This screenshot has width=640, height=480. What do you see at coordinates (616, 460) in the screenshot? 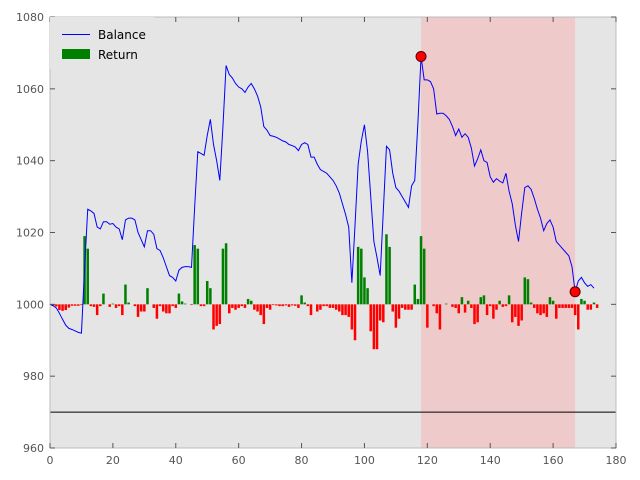
I see `x-tick-label: 180` at bounding box center [616, 460].